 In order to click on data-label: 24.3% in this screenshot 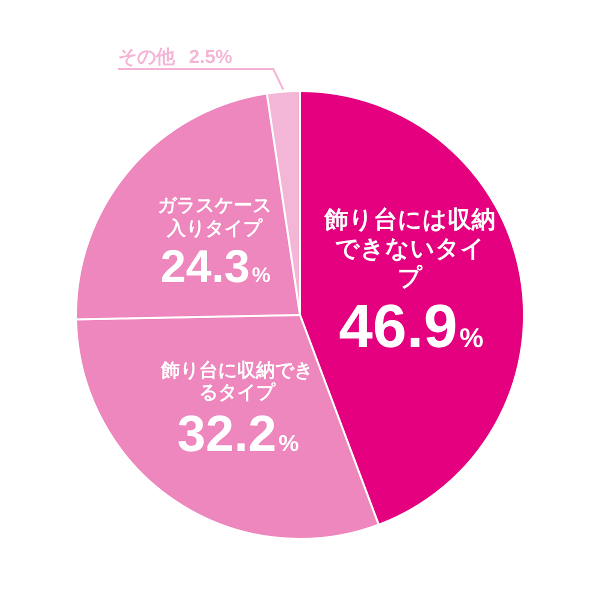, I will do `click(215, 266)`.